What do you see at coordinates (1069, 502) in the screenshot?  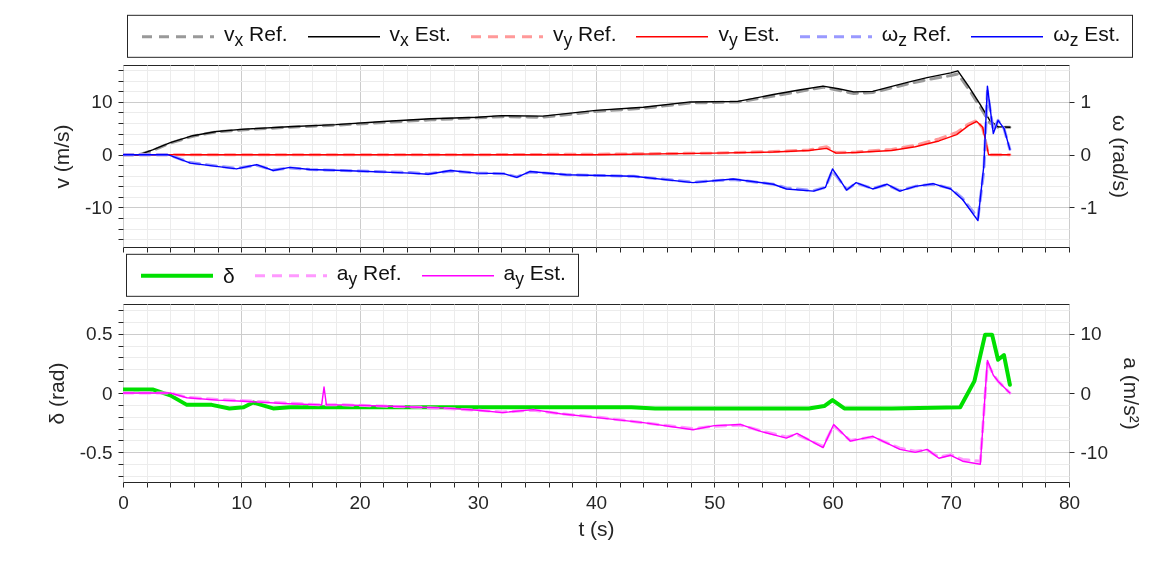 I see `x-tick-label: 80` at bounding box center [1069, 502].